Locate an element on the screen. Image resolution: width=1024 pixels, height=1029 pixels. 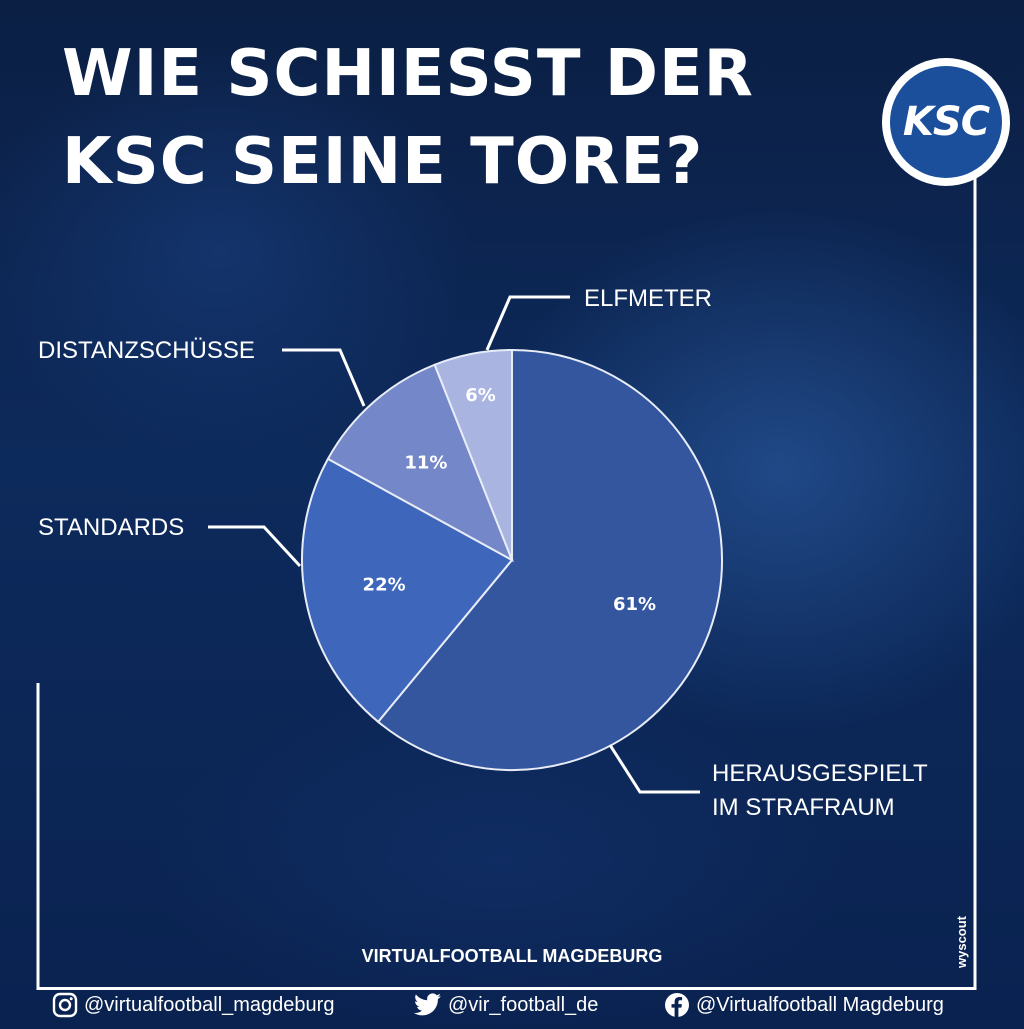
slice-category-label: ELFMETER is located at coordinates (648, 298).